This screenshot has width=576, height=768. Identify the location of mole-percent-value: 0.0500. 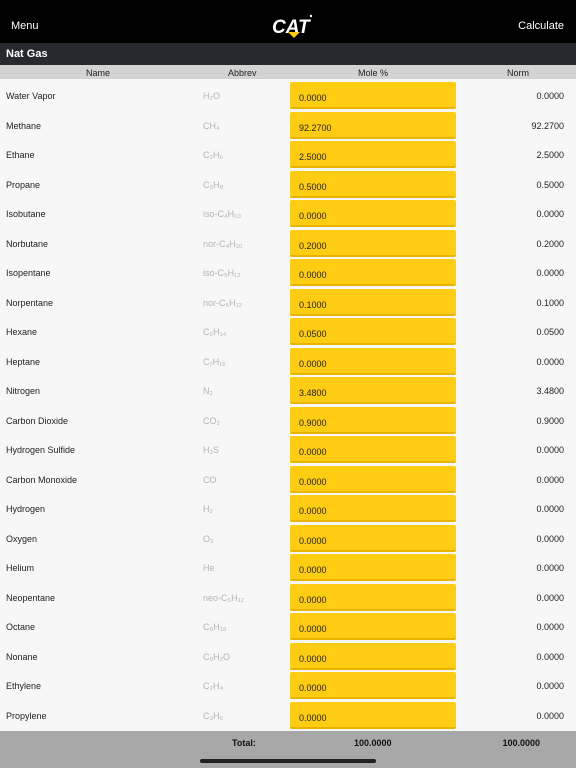
(313, 334).